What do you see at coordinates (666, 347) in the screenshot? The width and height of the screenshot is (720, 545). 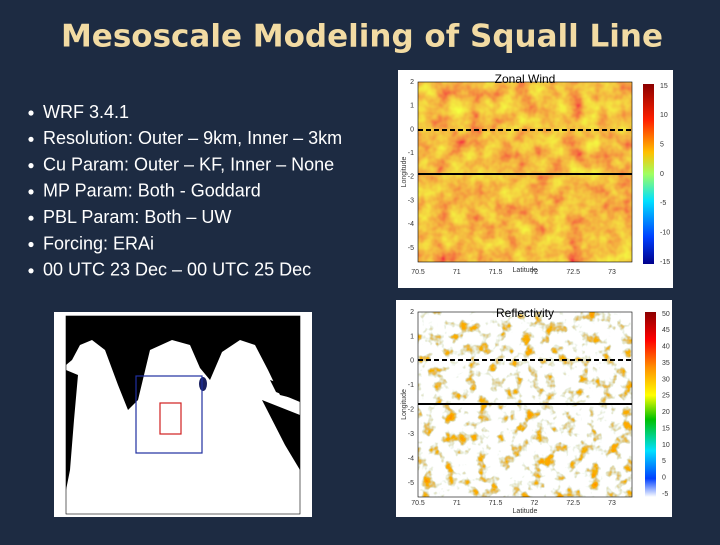 I see `colorbar-label: 40` at bounding box center [666, 347].